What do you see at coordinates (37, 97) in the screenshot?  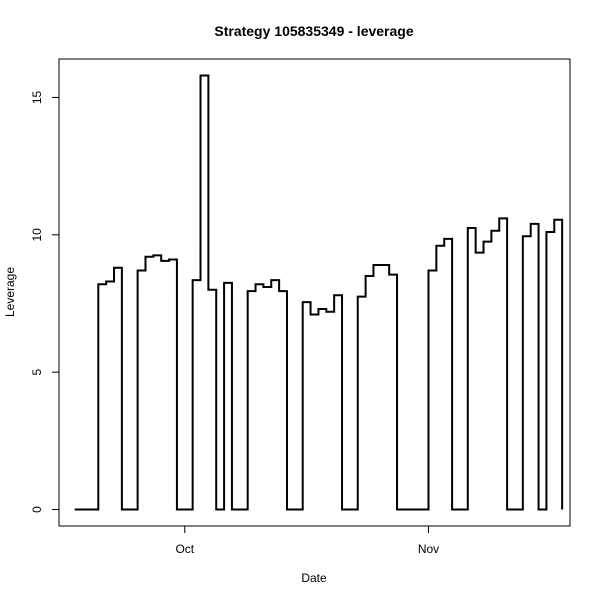 I see `y-tick-label: 15` at bounding box center [37, 97].